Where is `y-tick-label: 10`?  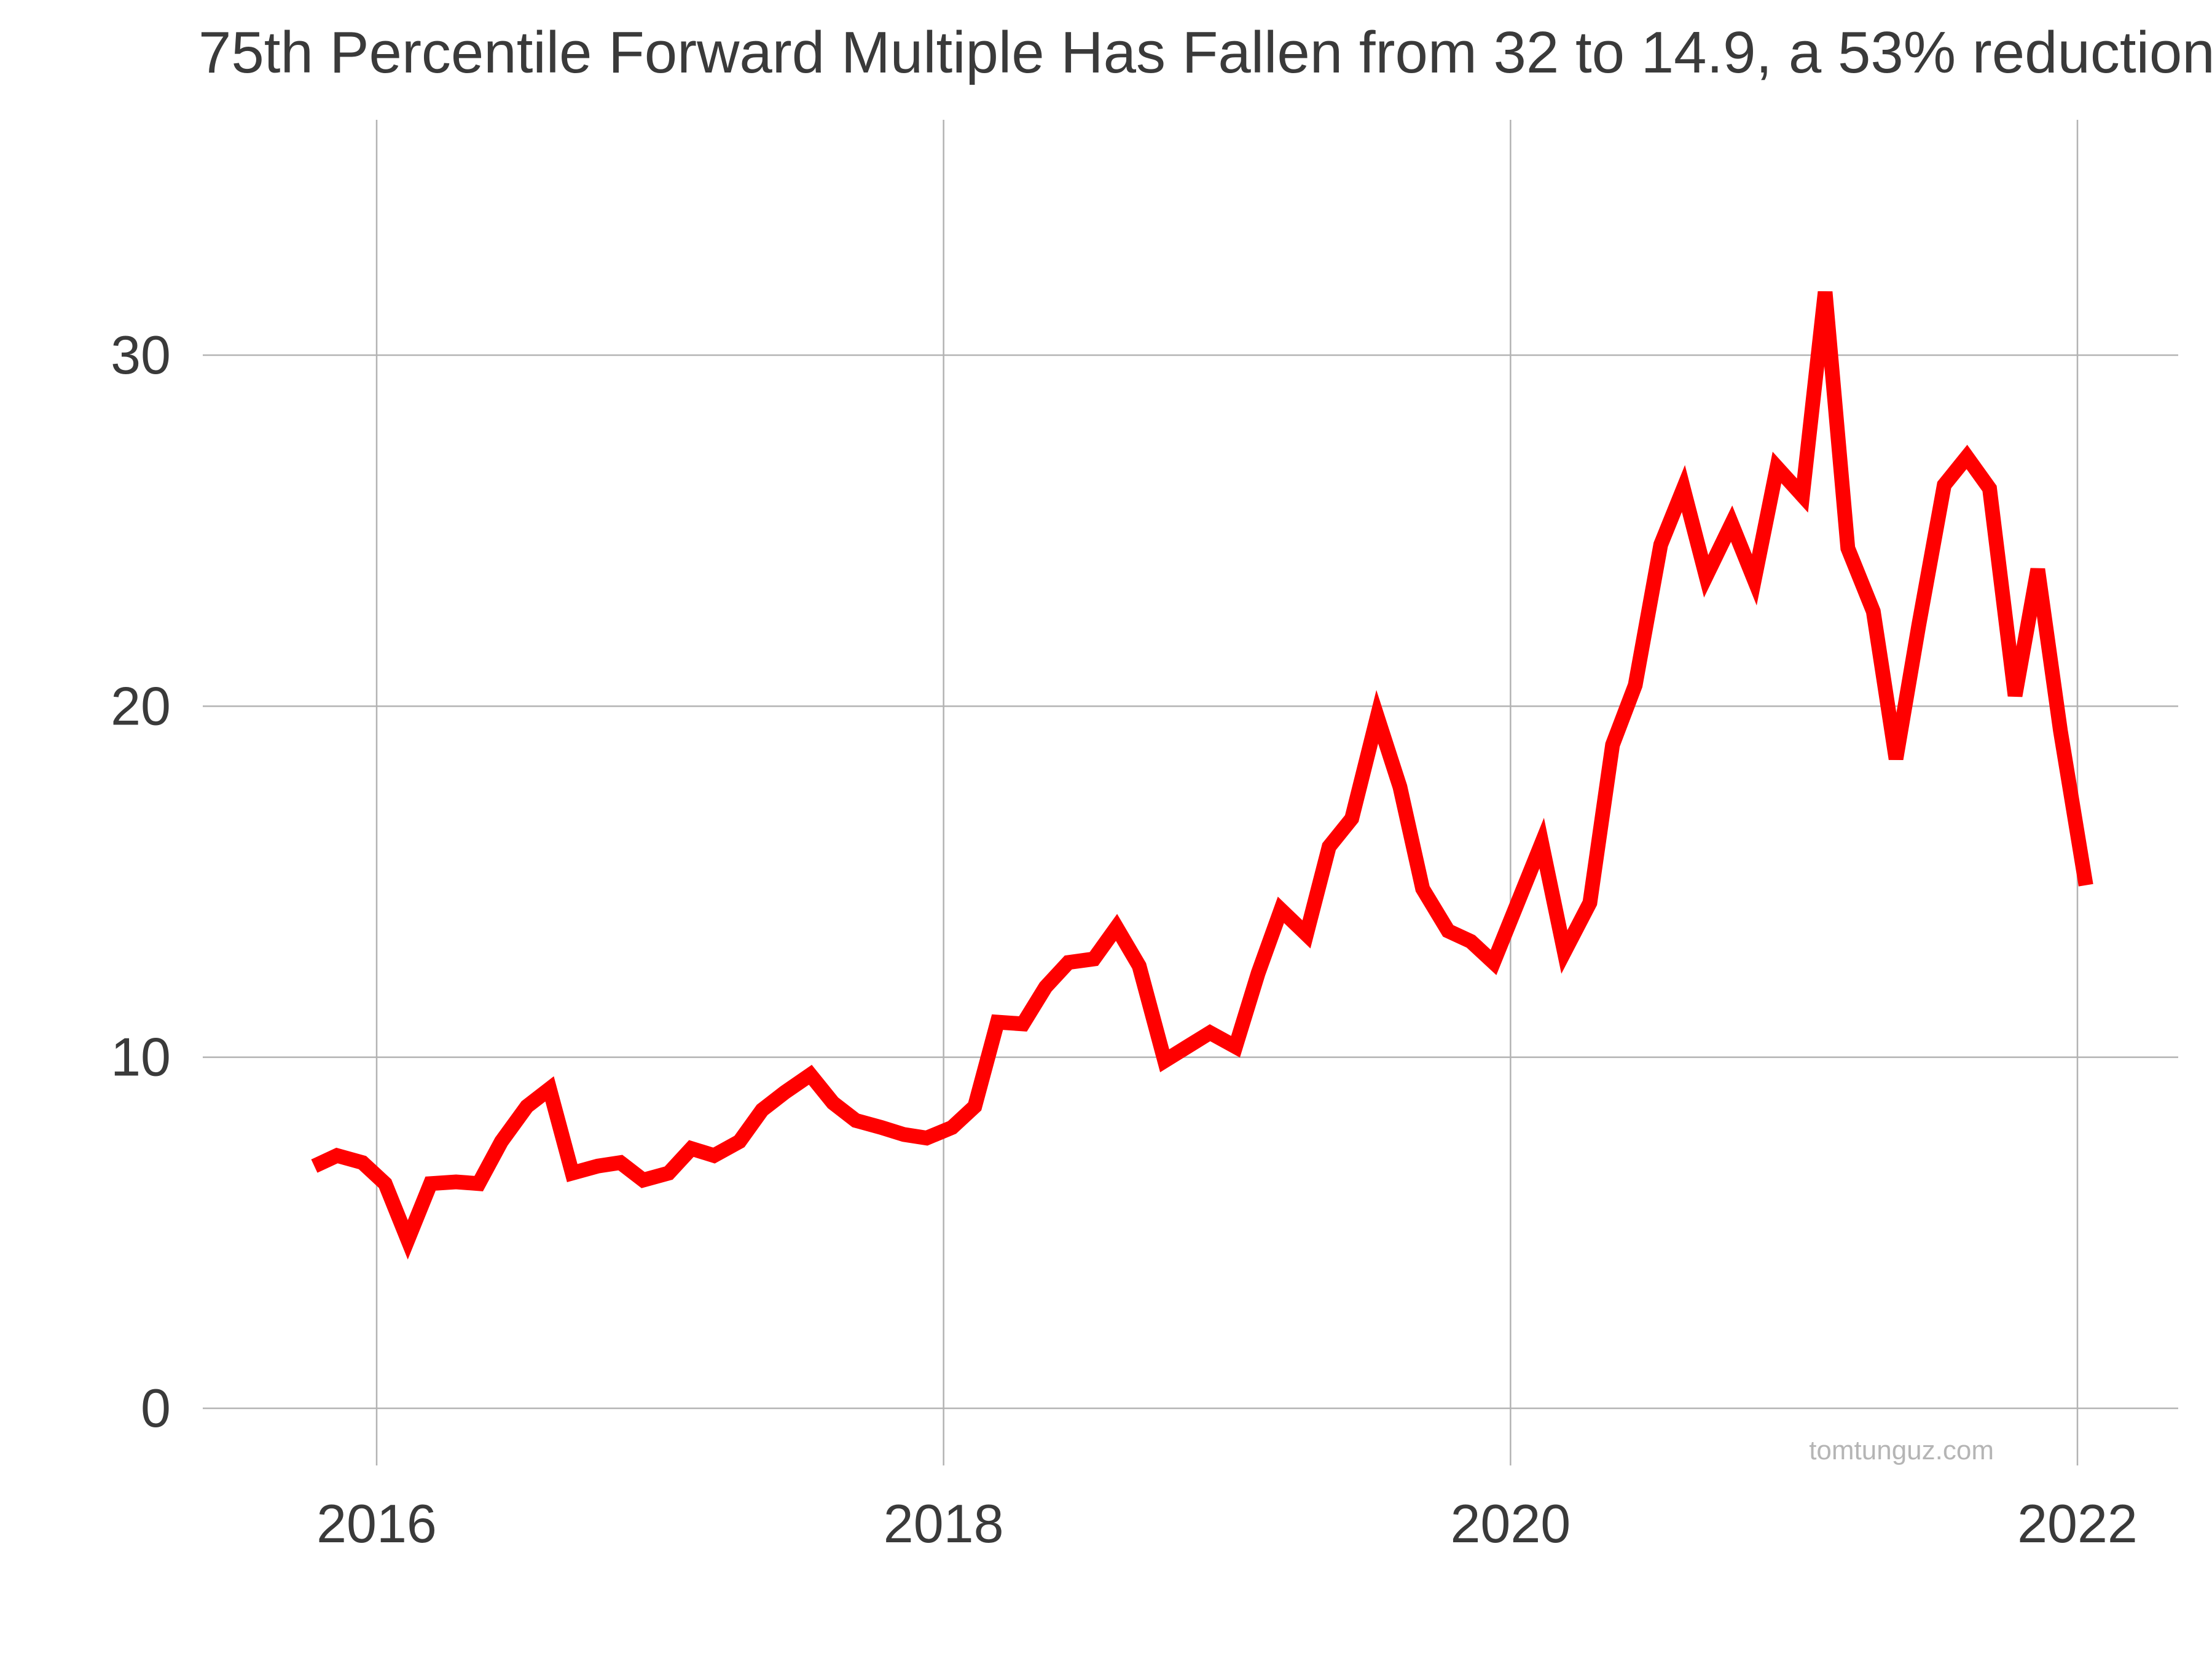
y-tick-label: 10 is located at coordinates (141, 1057).